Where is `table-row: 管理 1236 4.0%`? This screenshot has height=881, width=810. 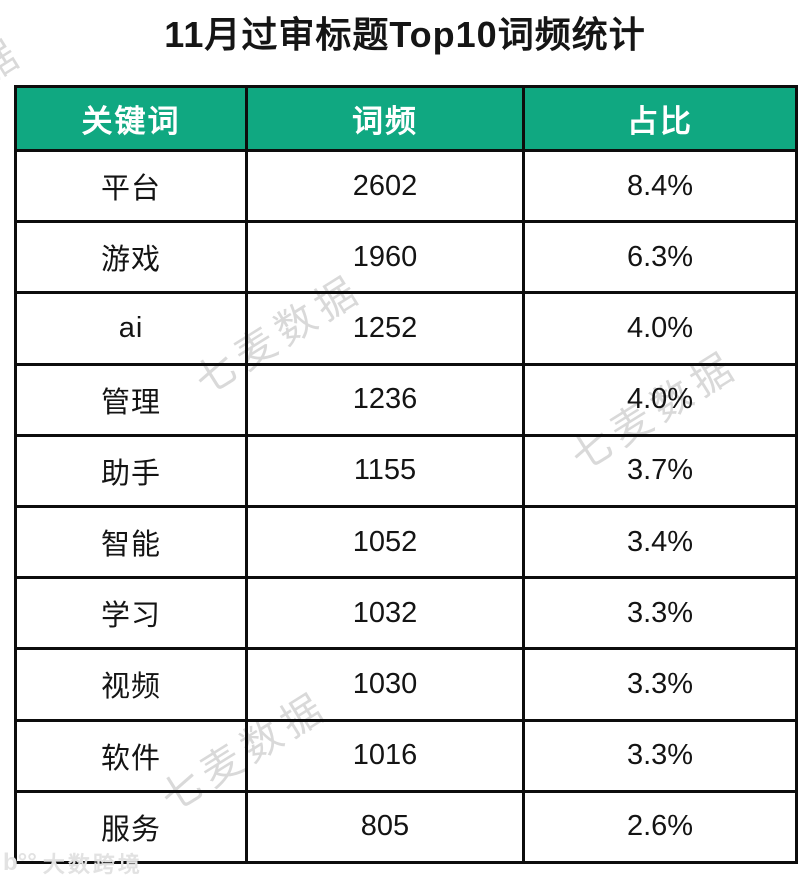 table-row: 管理 1236 4.0% is located at coordinates (406, 399).